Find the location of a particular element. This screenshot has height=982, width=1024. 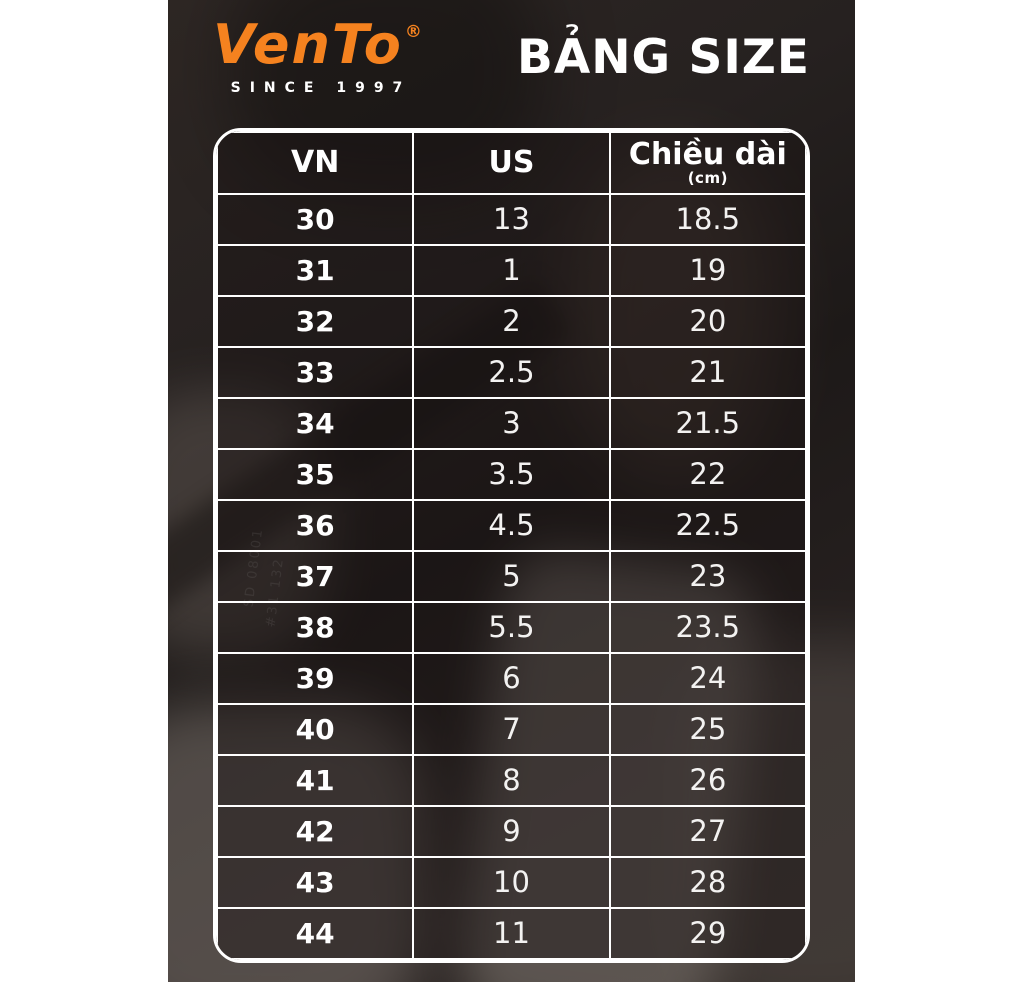

registered-trademark-icon: ® is located at coordinates (413, 32).